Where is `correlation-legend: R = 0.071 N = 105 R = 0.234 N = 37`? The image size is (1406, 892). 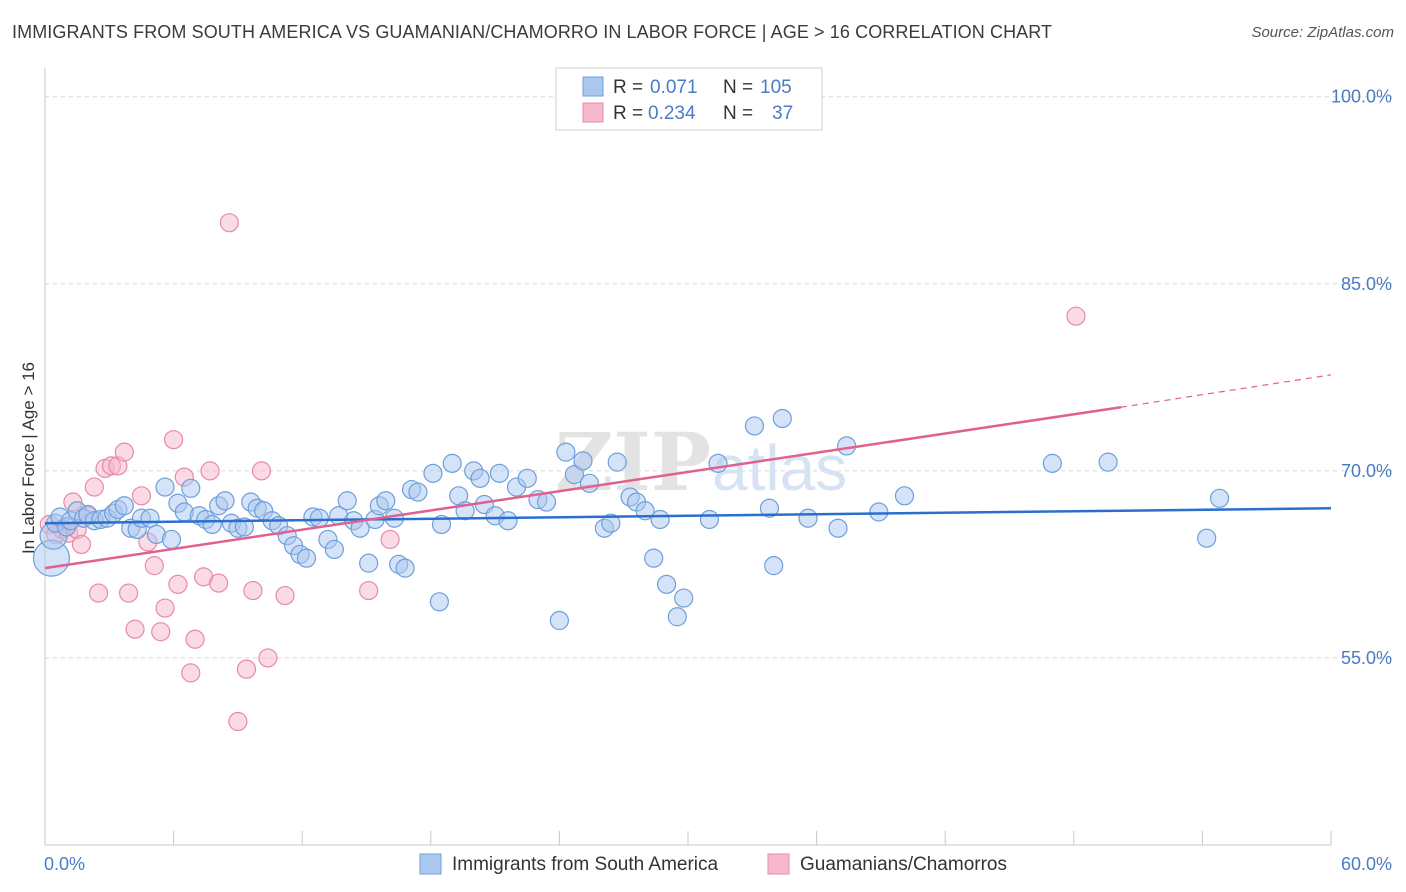 correlation-legend: R = 0.071 N = 105 R = 0.234 N = 37 is located at coordinates (689, 99).